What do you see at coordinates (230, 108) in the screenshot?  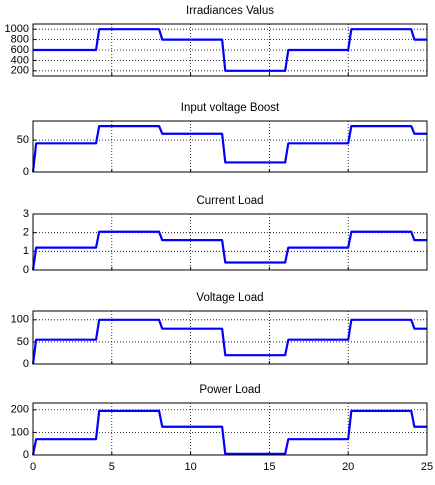 I see `chart-title: Input voltage Boost` at bounding box center [230, 108].